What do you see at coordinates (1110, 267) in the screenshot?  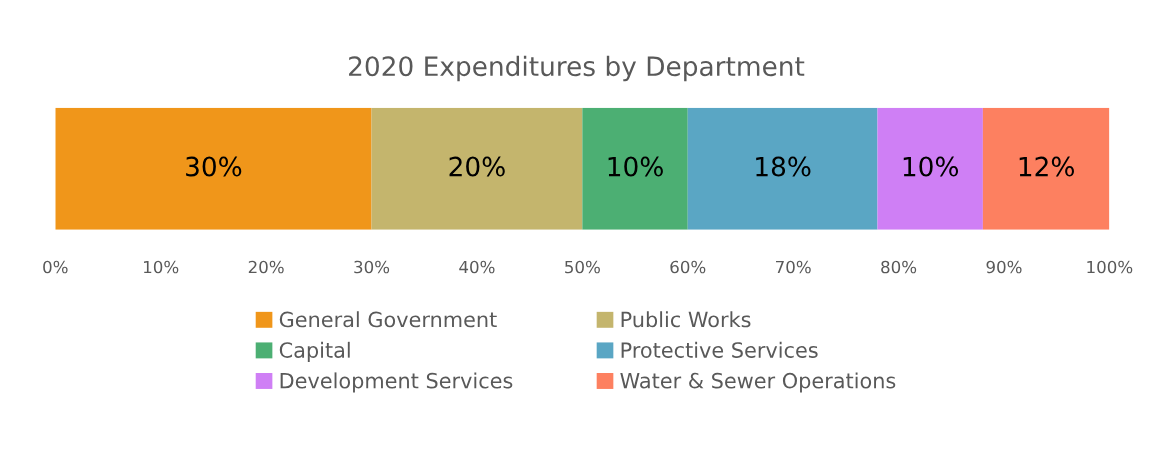 I see `x-tick-label: 100%` at bounding box center [1110, 267].